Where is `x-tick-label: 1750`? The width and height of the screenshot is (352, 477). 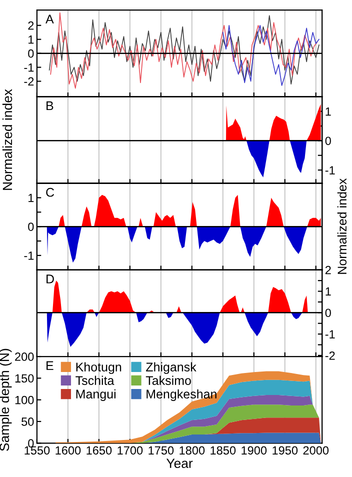 x-tick-label: 1750 is located at coordinates (161, 450).